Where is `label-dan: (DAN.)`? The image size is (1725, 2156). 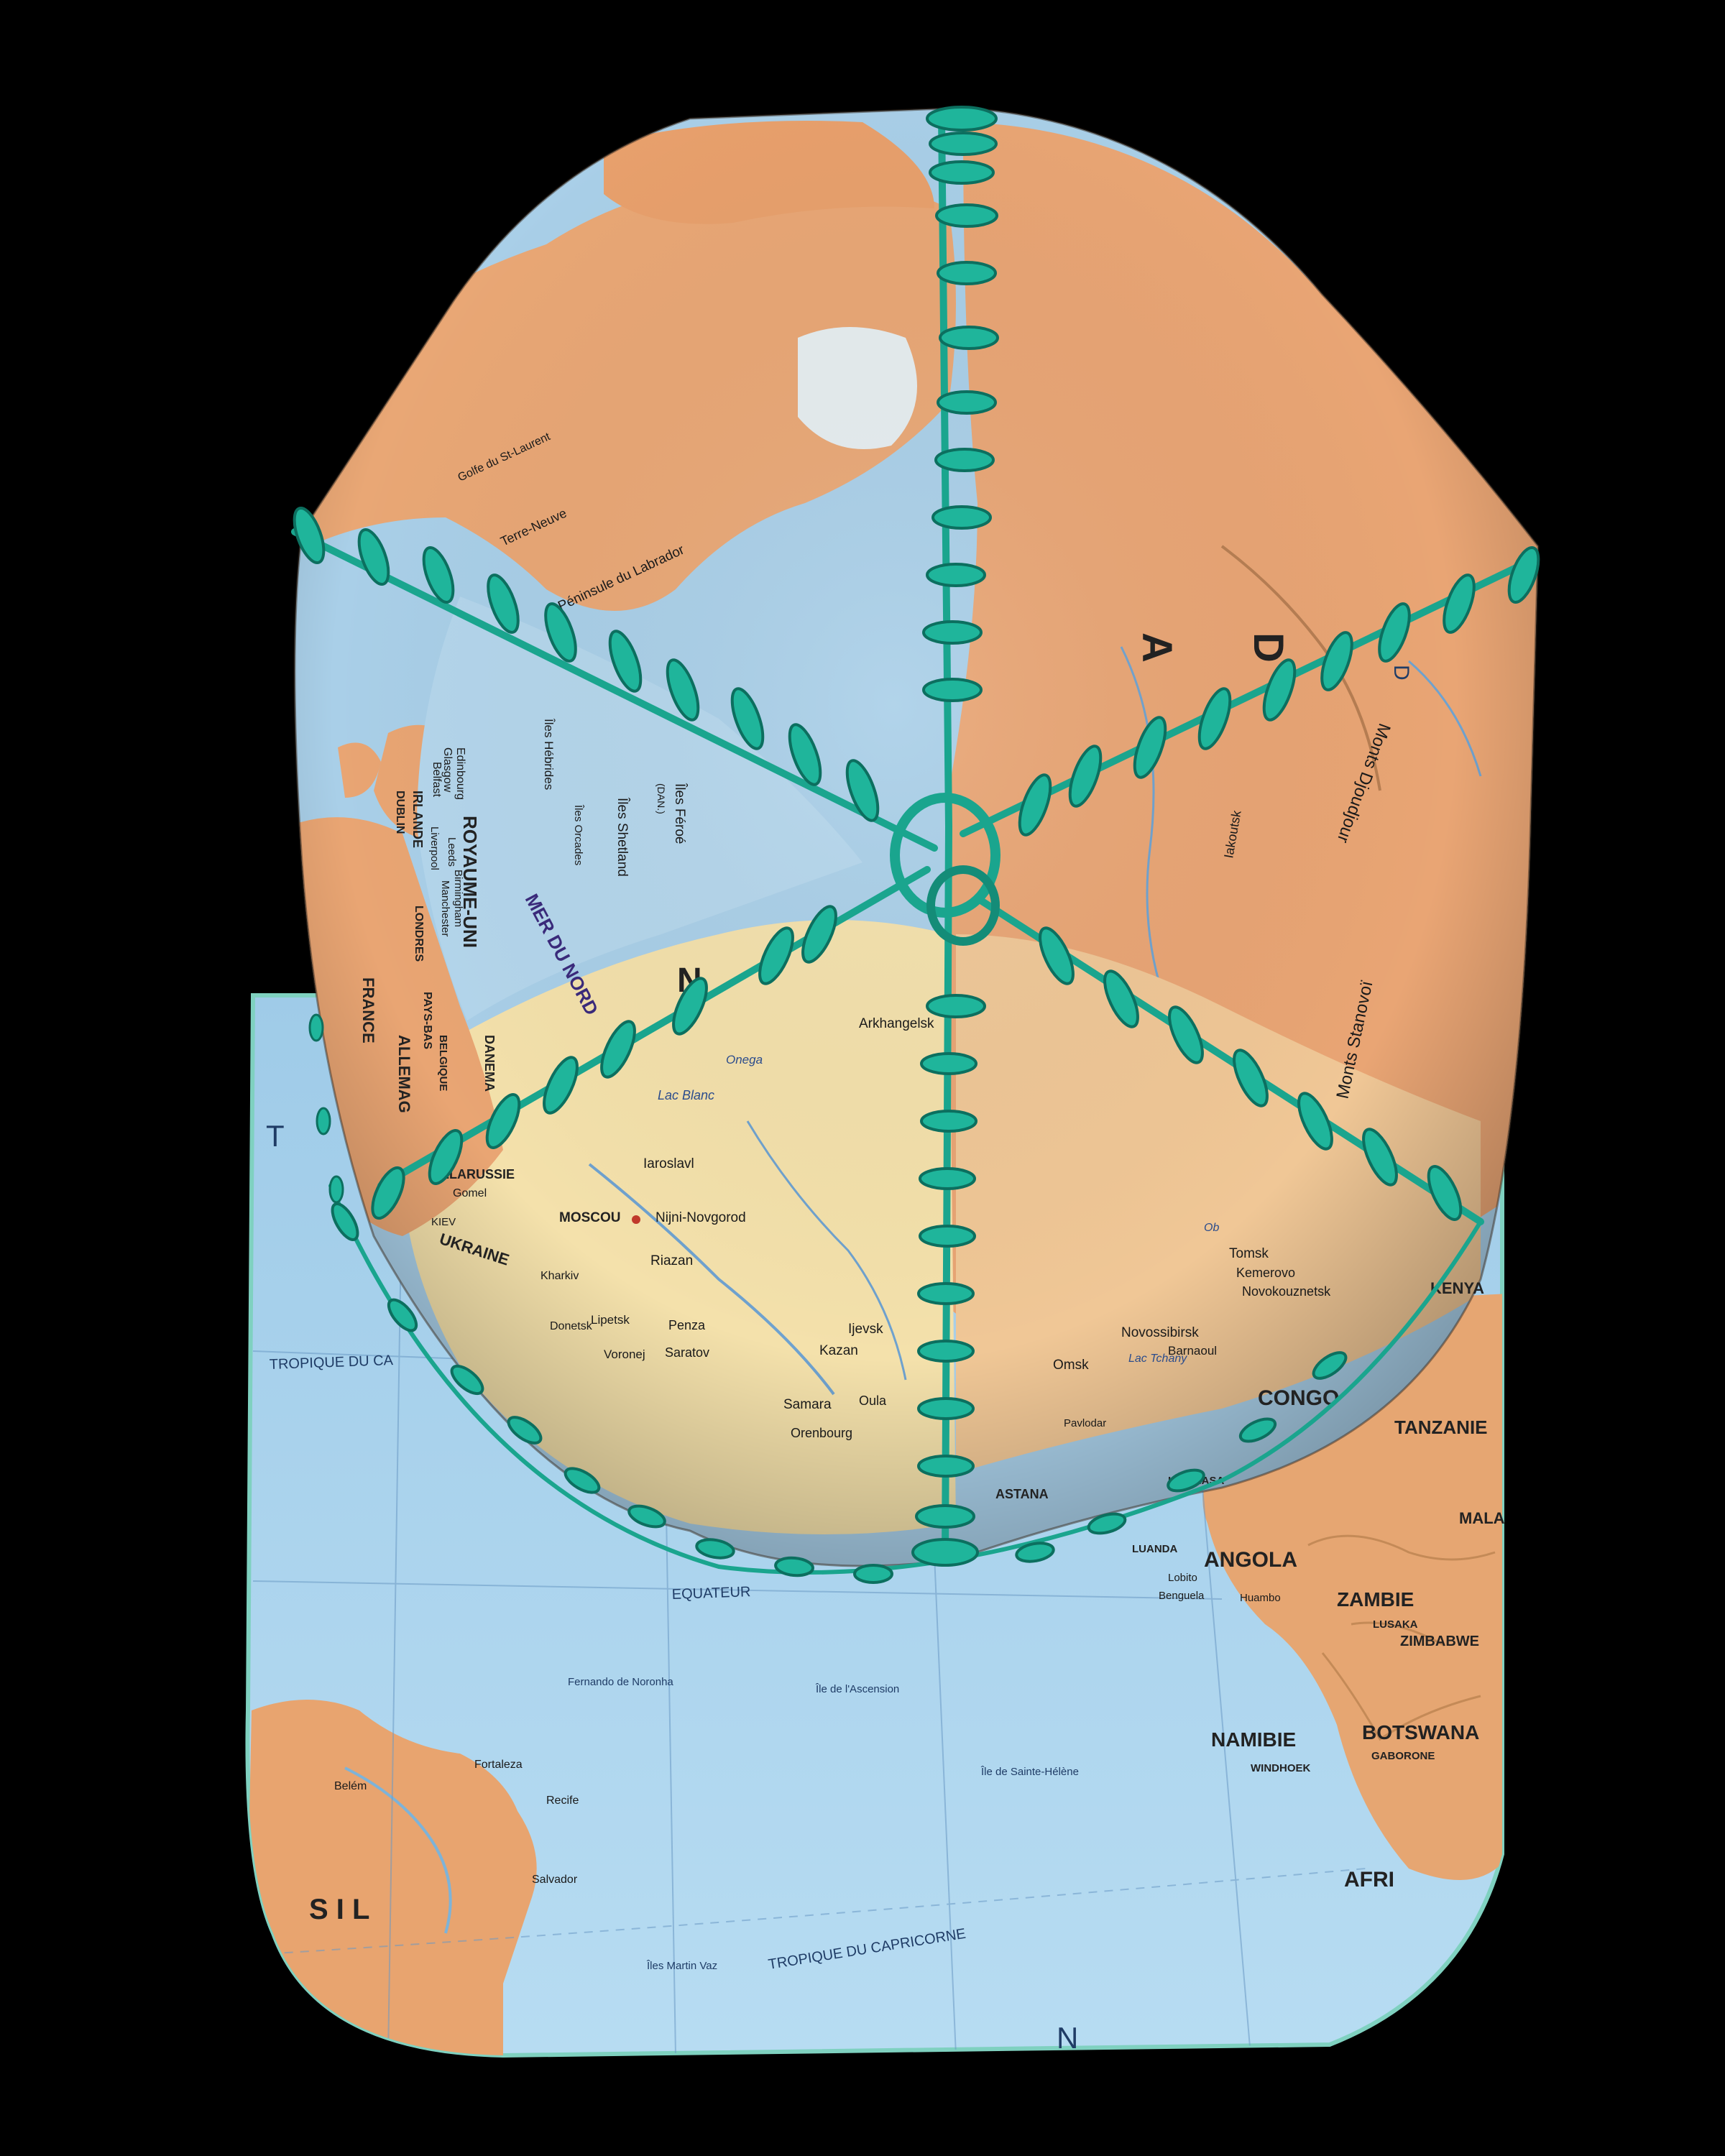
label-dan: (DAN.) is located at coordinates (661, 798).